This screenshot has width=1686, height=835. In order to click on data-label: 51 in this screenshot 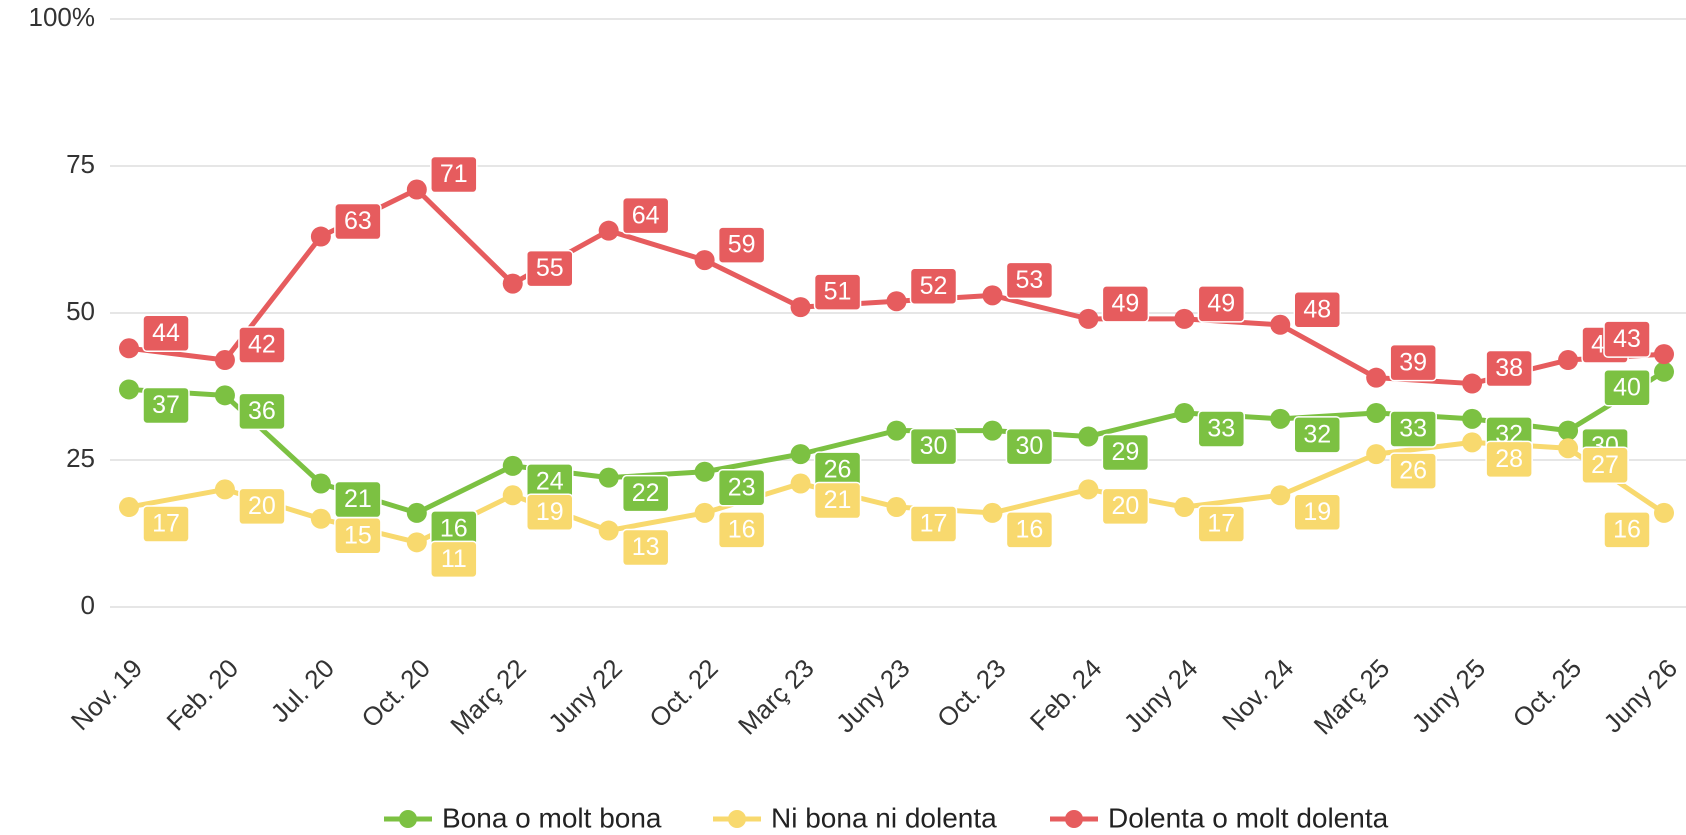, I will do `click(837, 292)`.